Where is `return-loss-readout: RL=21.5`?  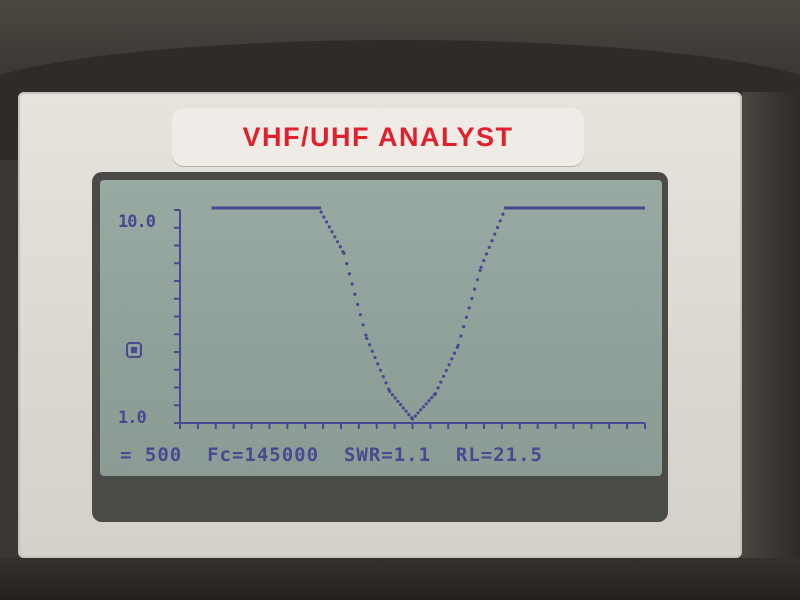 return-loss-readout: RL=21.5 is located at coordinates (499, 455).